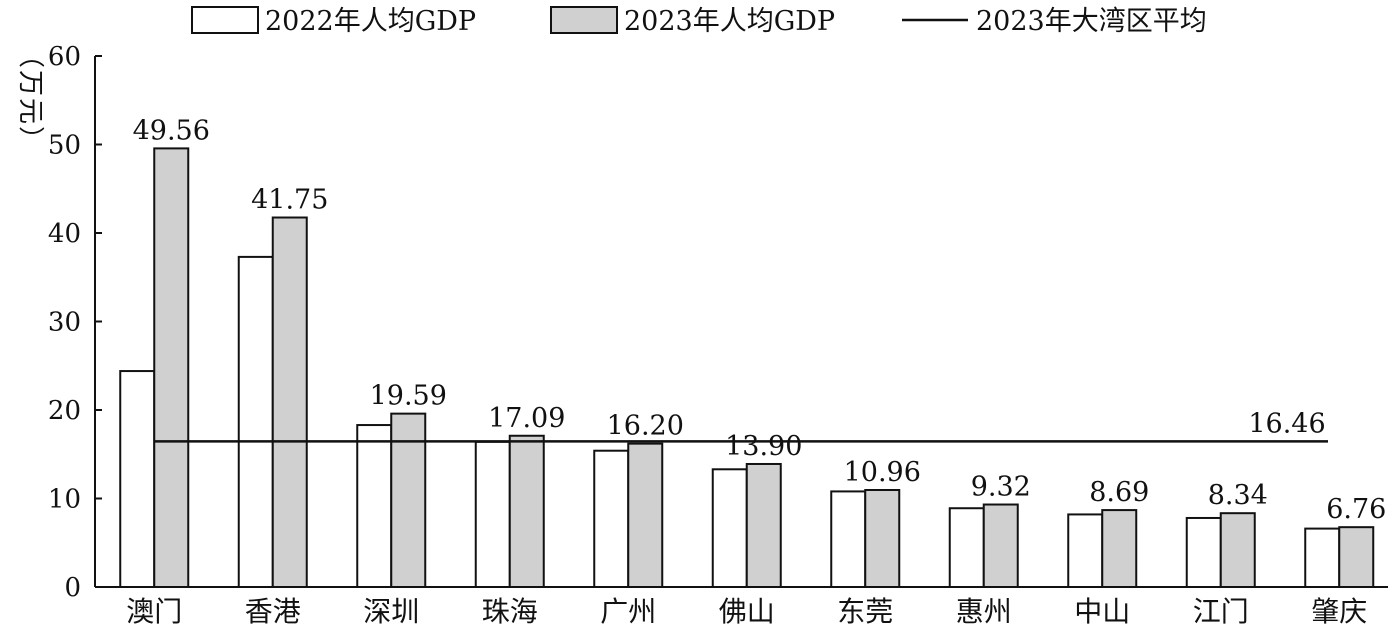  Describe the element at coordinates (289, 200) in the screenshot. I see `data-label-2023: 41.75` at that location.